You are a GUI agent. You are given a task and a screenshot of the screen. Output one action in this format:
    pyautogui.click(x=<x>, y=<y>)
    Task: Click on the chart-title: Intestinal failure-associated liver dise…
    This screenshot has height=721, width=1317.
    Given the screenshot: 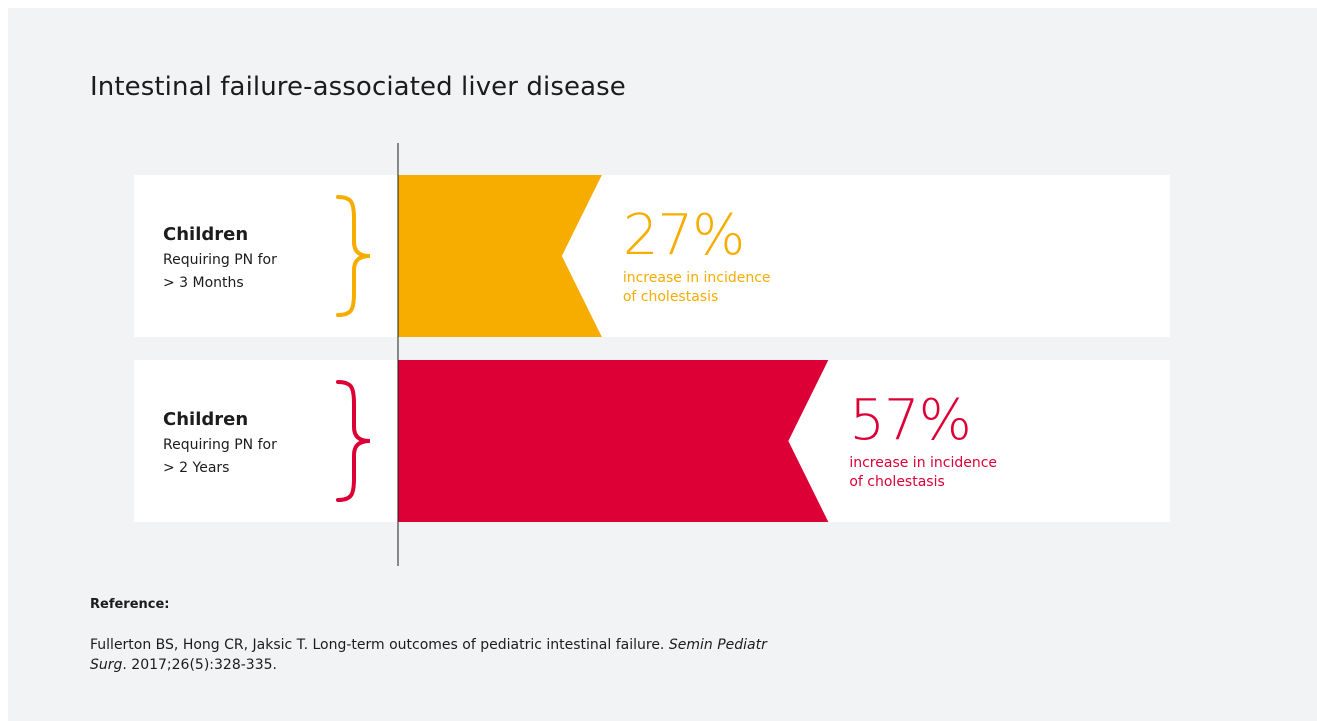 What is the action you would take?
    pyautogui.click(x=358, y=87)
    